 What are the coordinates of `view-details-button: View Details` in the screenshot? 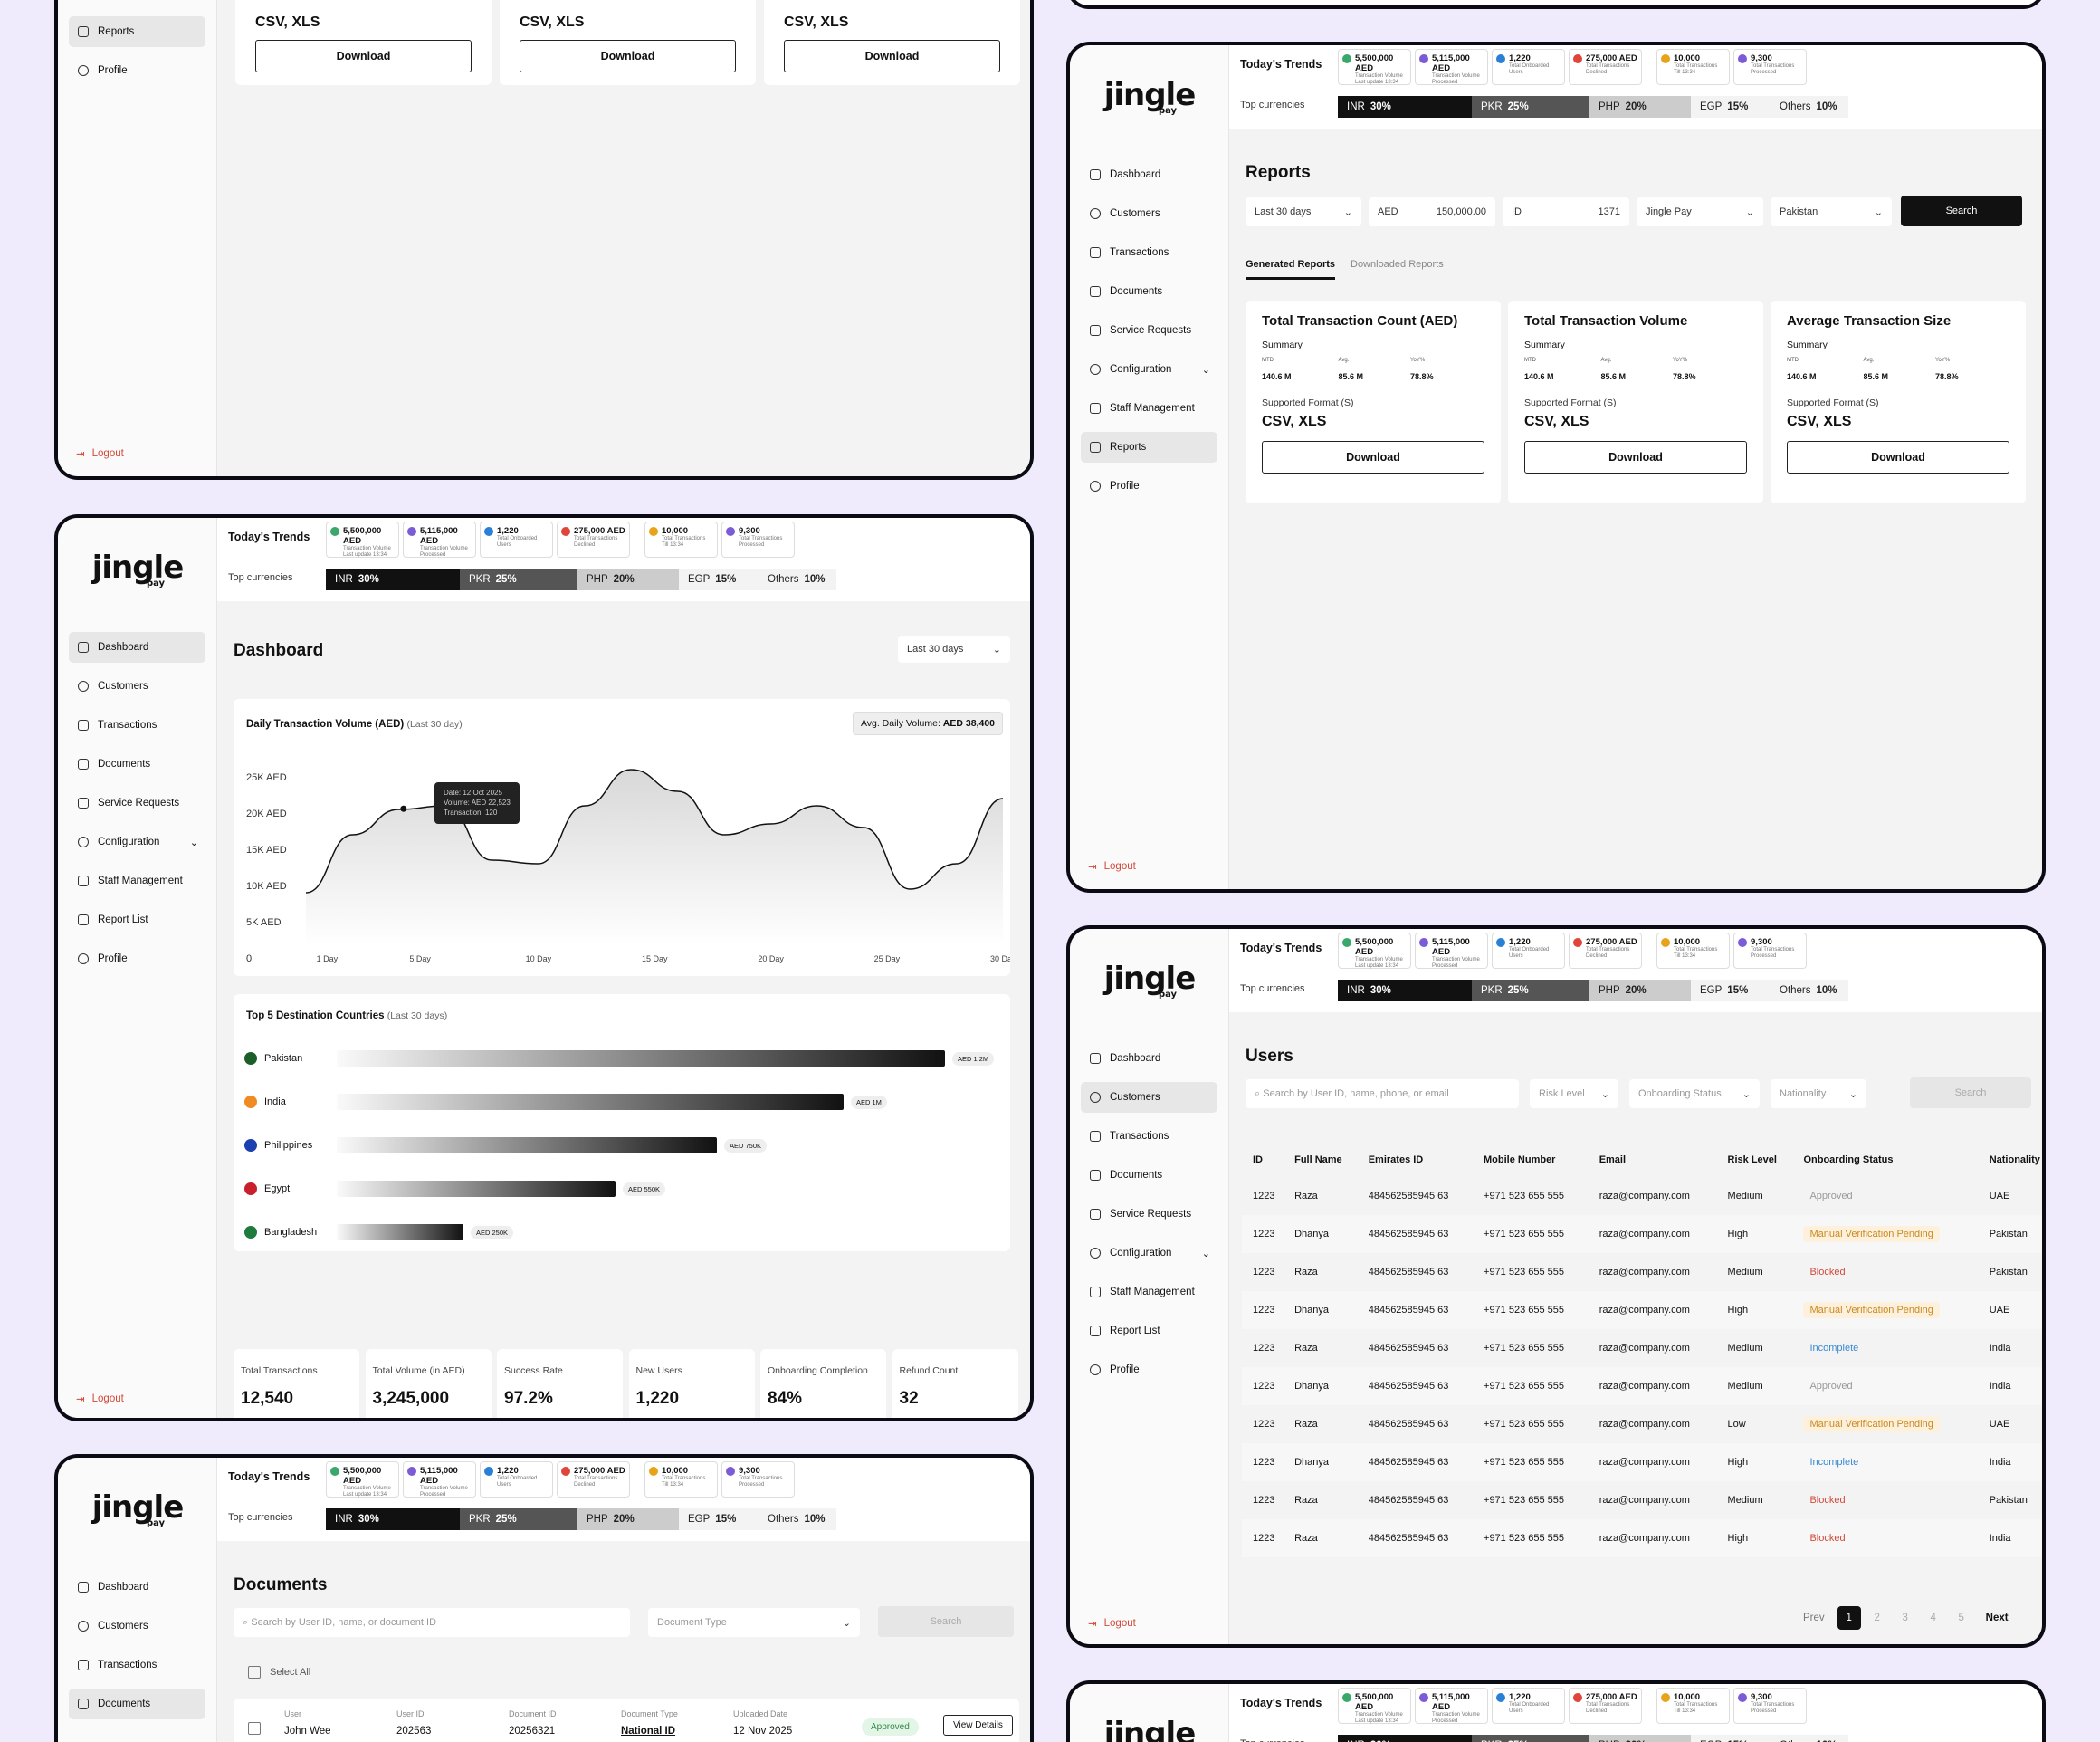 It's located at (978, 1725).